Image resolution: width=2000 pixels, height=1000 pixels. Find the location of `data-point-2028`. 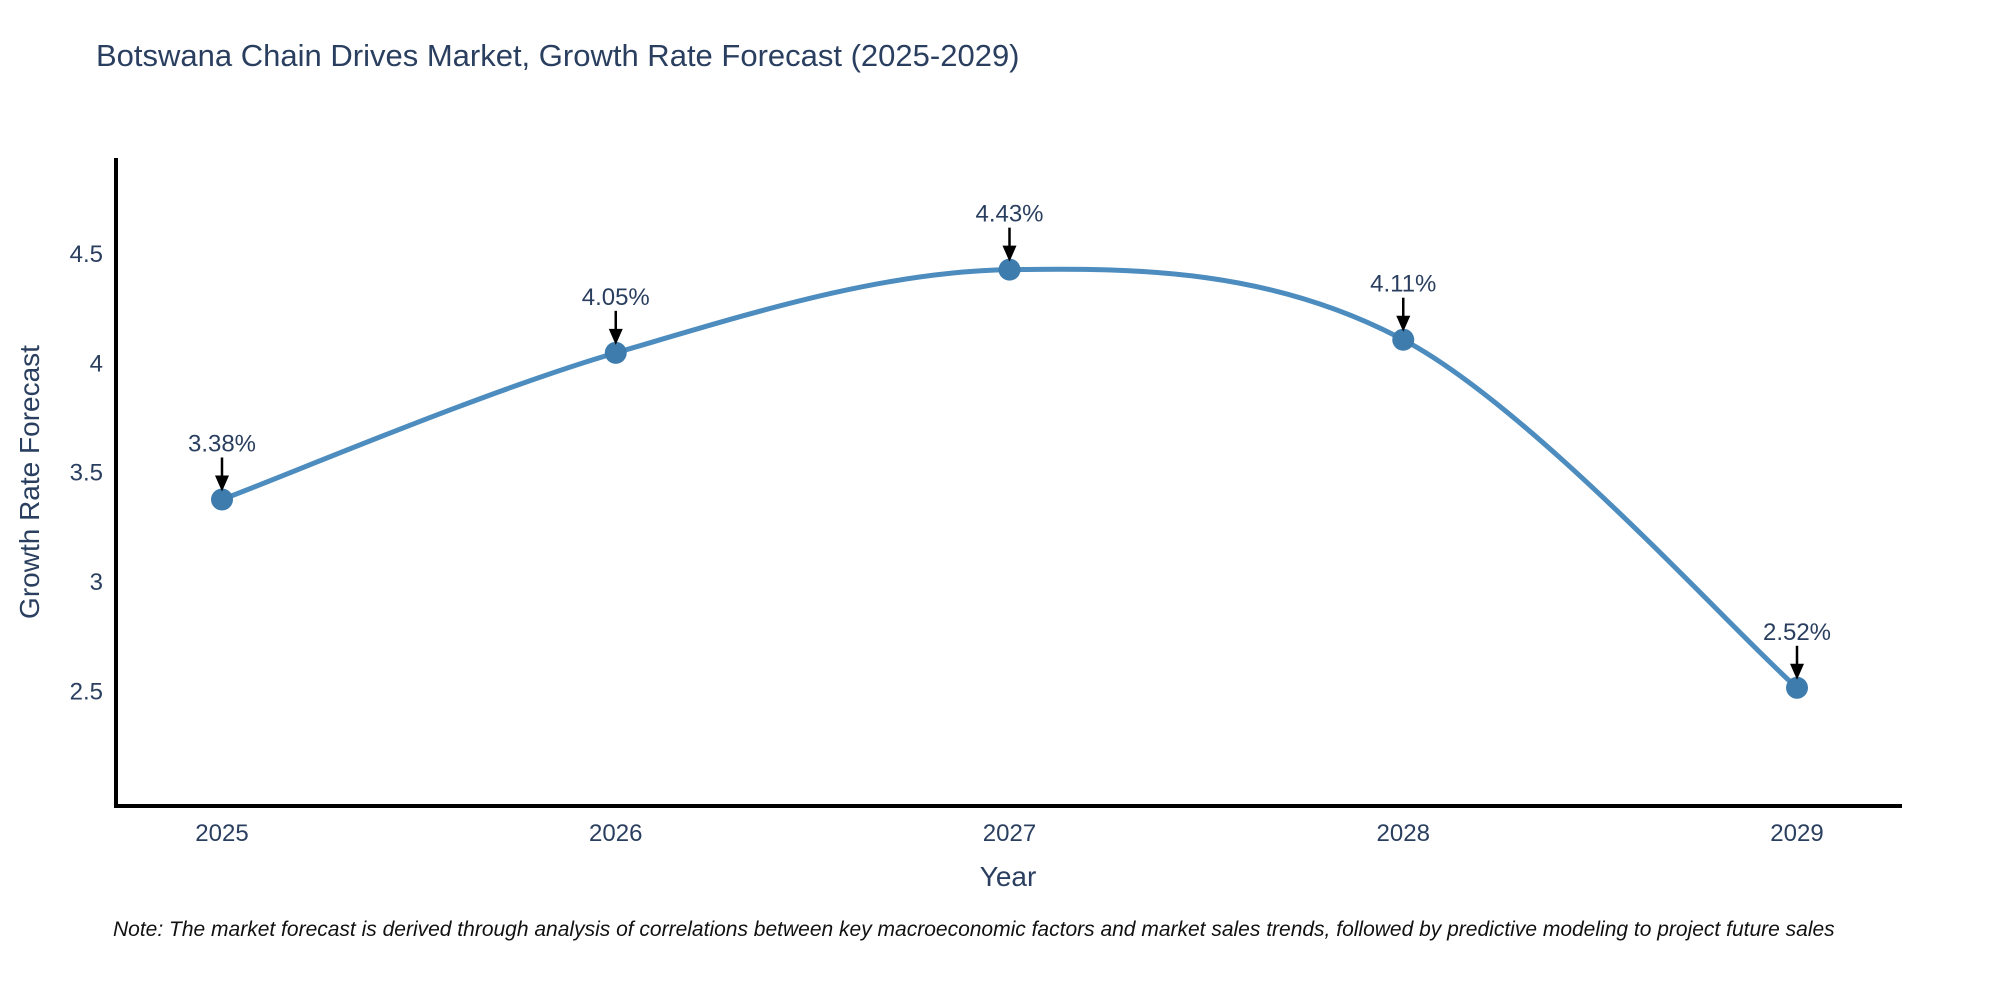

data-point-2028 is located at coordinates (1403, 339).